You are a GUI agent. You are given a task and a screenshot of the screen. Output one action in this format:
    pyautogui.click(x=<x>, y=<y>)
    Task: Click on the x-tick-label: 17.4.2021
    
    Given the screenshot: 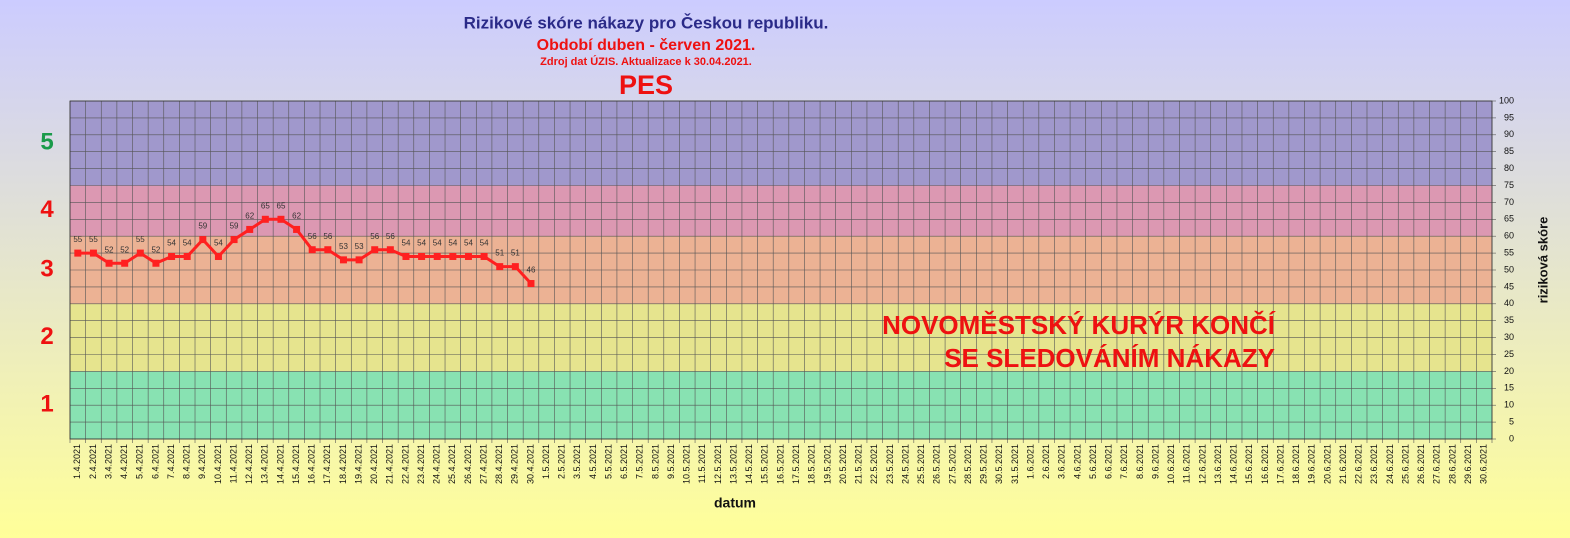 What is the action you would take?
    pyautogui.click(x=327, y=464)
    